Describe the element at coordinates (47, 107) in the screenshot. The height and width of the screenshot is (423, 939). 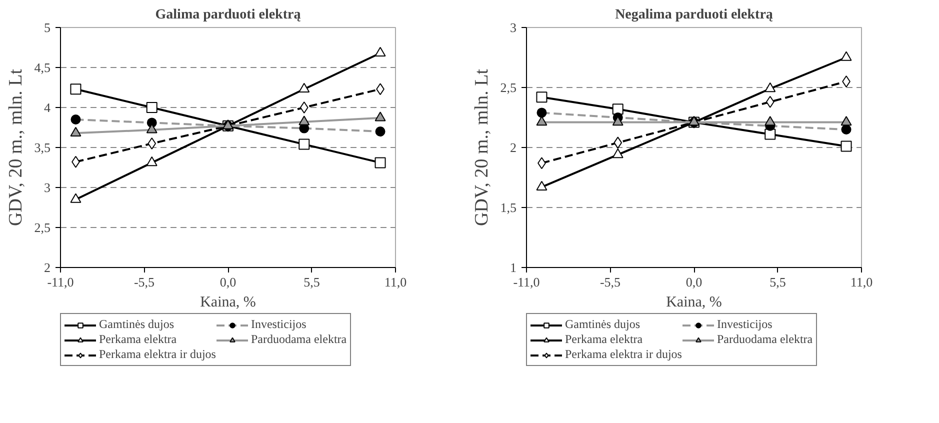
I see `y-tick-label: 4` at that location.